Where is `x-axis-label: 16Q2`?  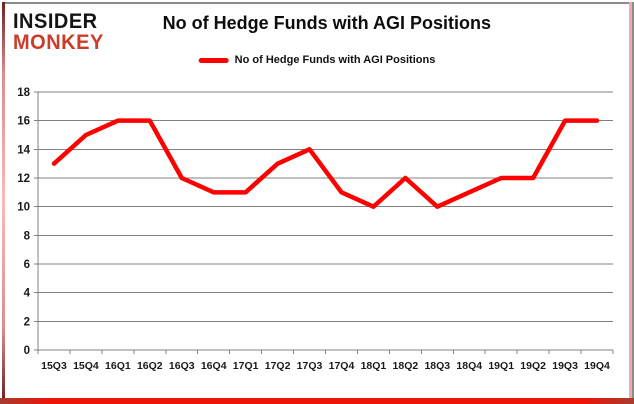 x-axis-label: 16Q2 is located at coordinates (150, 366).